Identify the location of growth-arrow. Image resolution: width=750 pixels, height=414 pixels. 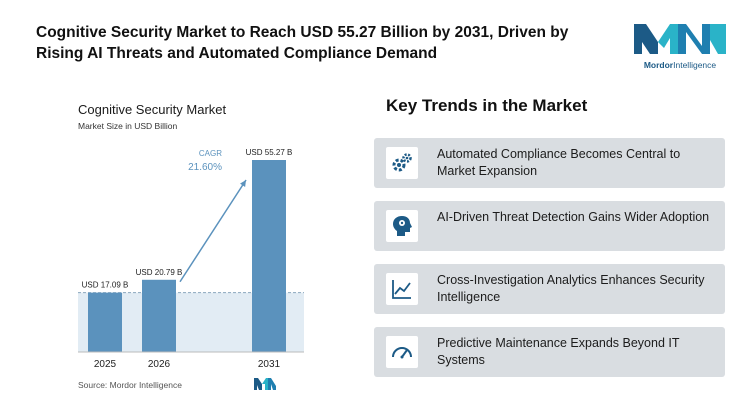
(213, 231).